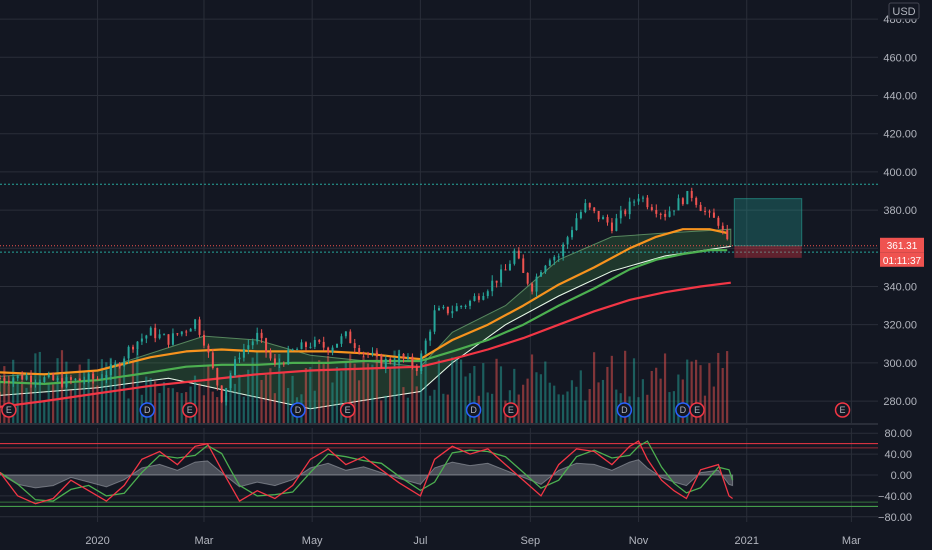  Describe the element at coordinates (895, 476) in the screenshot. I see `oscillator-axis: 80.00 40.00 0.00 −40.00 −80.00` at that location.